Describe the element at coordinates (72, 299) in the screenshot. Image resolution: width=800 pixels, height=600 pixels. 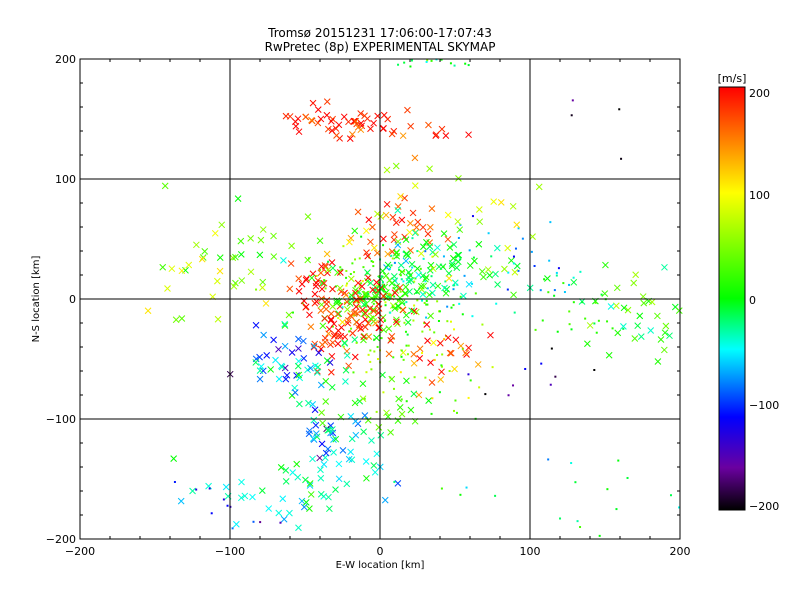
I see `y-tick-label: 0` at that location.